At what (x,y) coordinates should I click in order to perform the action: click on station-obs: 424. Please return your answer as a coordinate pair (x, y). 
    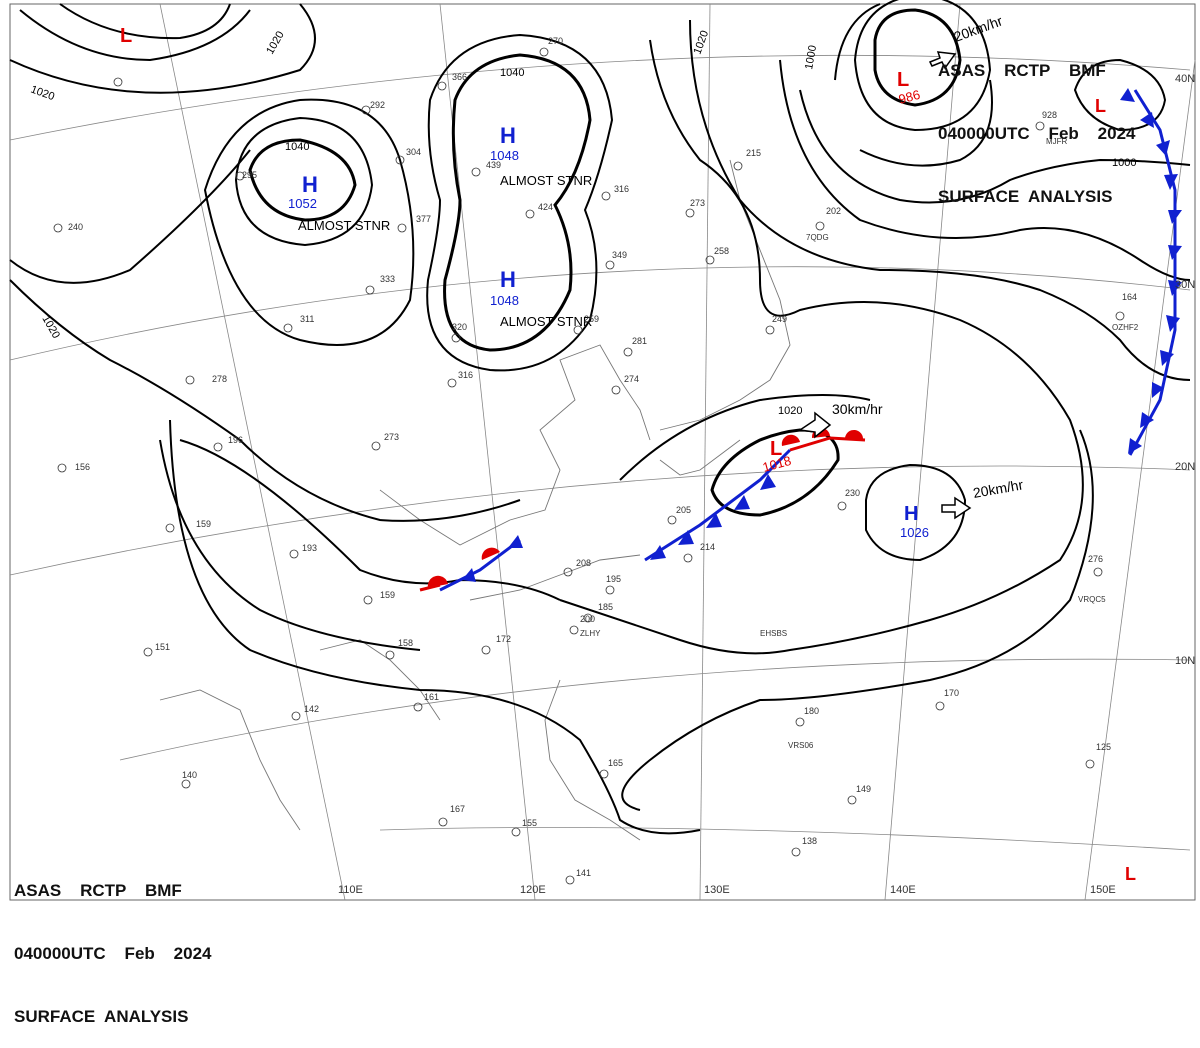
    Looking at the image, I should click on (545, 207).